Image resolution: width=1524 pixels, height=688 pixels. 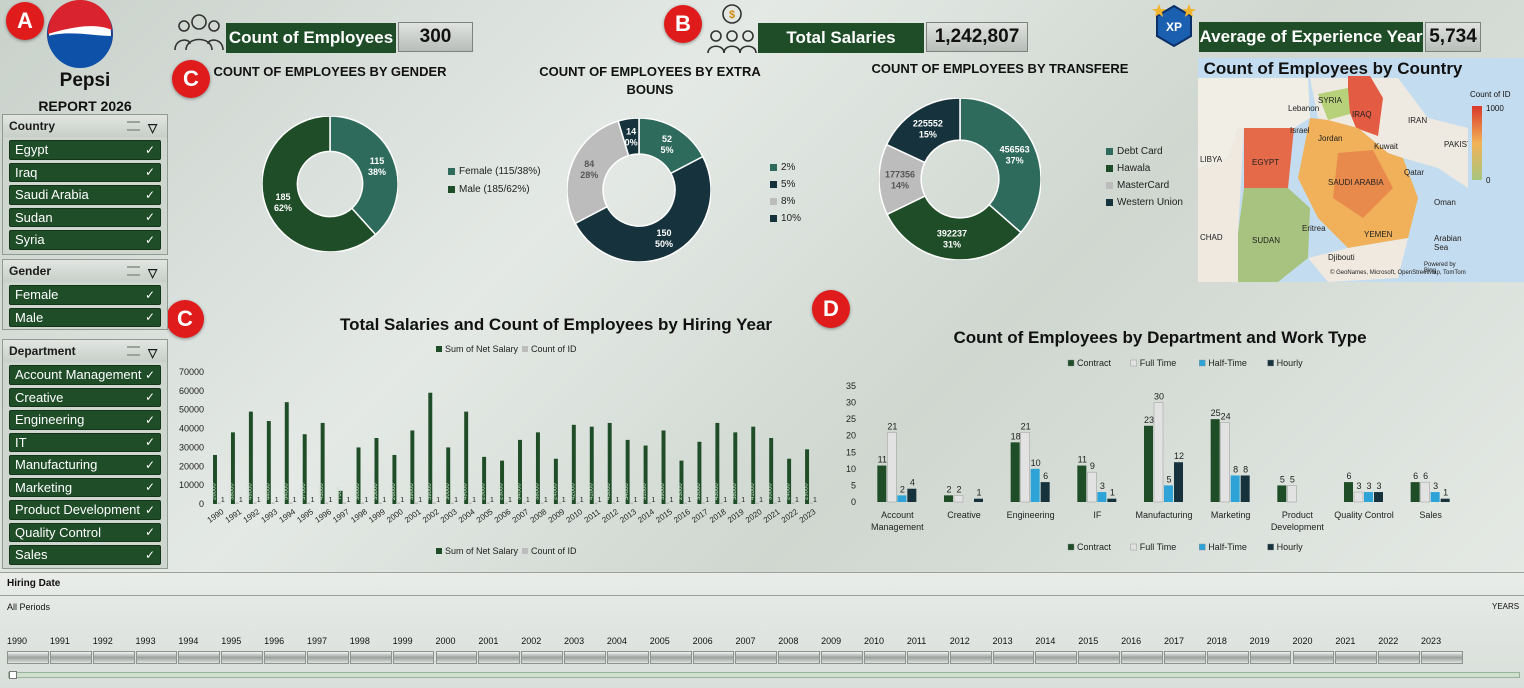 I want to click on timeline-year-block-1991, so click(x=70, y=657).